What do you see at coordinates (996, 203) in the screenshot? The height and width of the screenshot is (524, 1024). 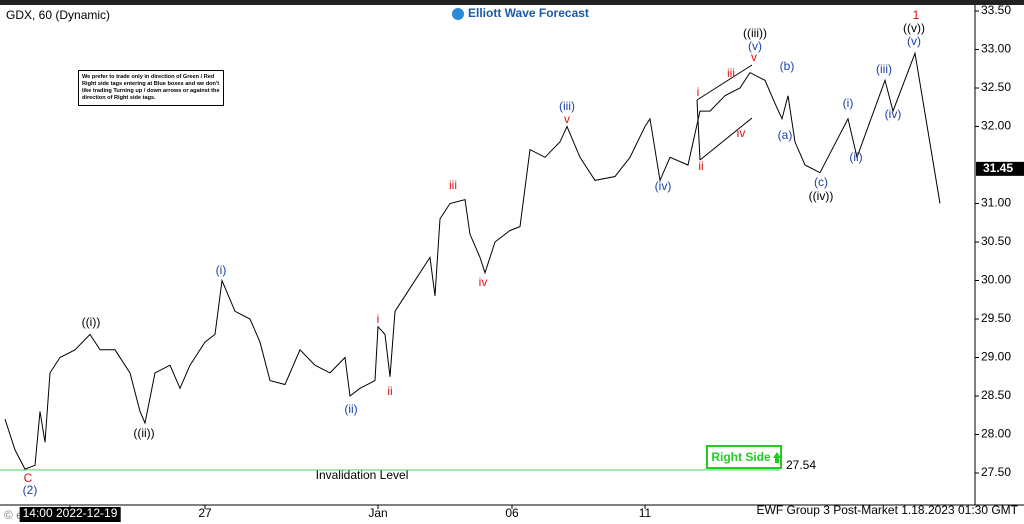 I see `y-tick-label: 31.00` at bounding box center [996, 203].